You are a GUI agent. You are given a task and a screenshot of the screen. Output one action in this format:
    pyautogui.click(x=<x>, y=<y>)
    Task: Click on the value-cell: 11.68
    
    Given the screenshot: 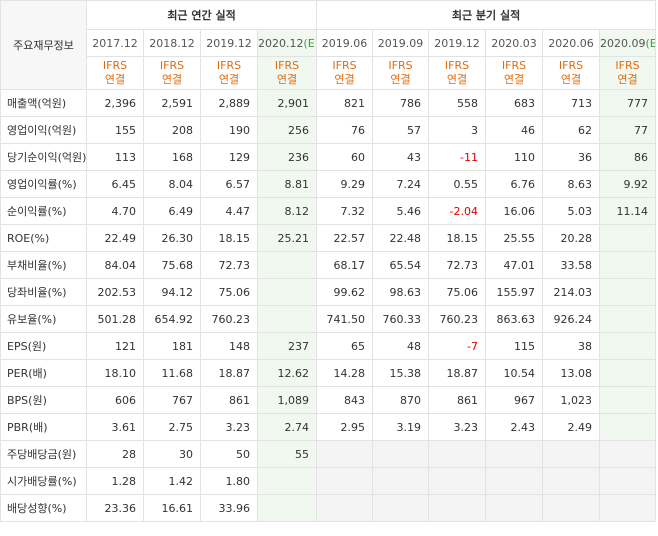 What is the action you would take?
    pyautogui.click(x=172, y=373)
    